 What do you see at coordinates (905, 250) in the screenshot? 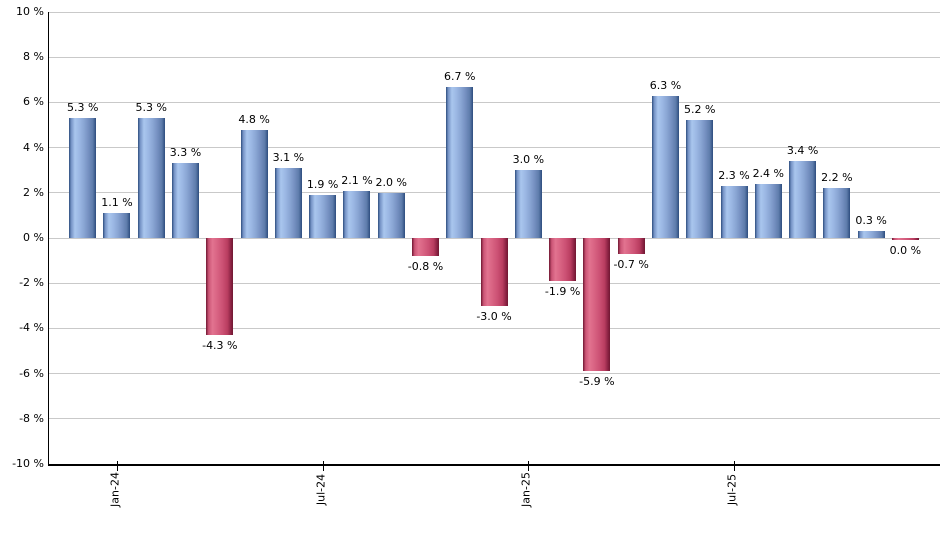
I see `bar-value-label: 0.0 %` at bounding box center [905, 250].